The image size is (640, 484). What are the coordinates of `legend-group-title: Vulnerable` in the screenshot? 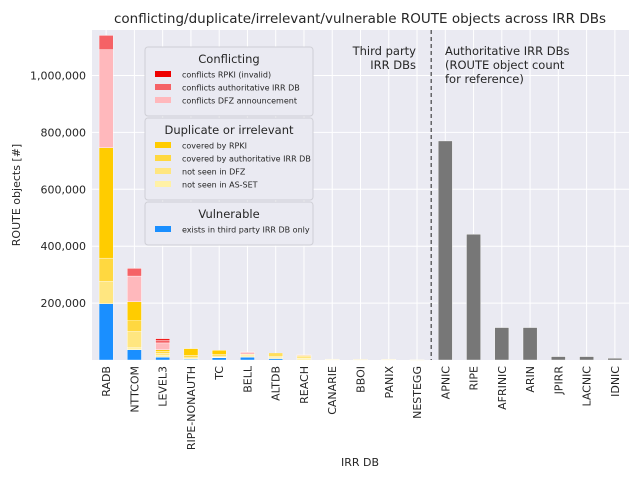 It's located at (228, 214).